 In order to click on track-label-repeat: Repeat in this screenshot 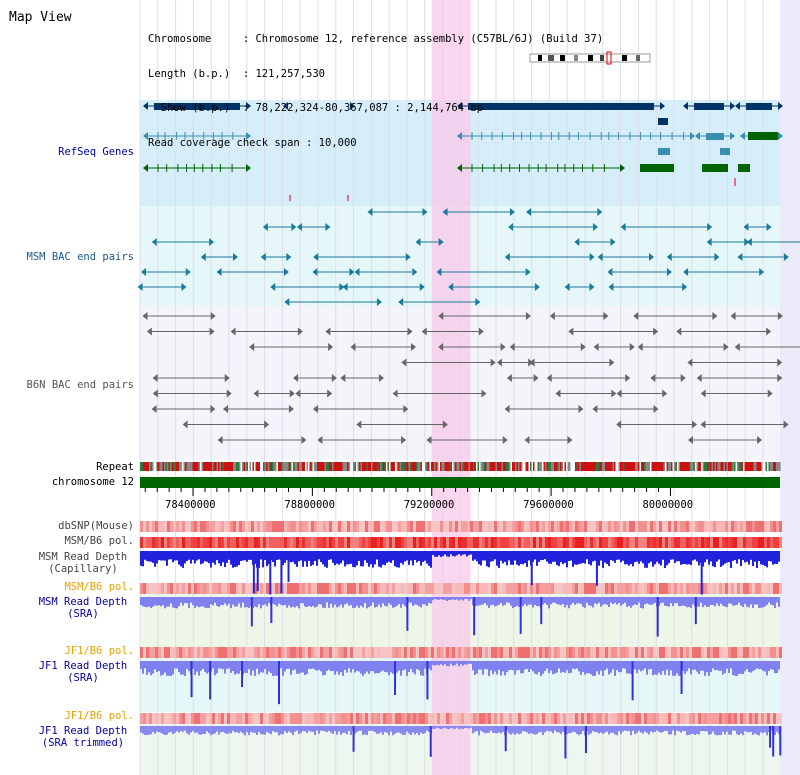, I will do `click(115, 467)`.